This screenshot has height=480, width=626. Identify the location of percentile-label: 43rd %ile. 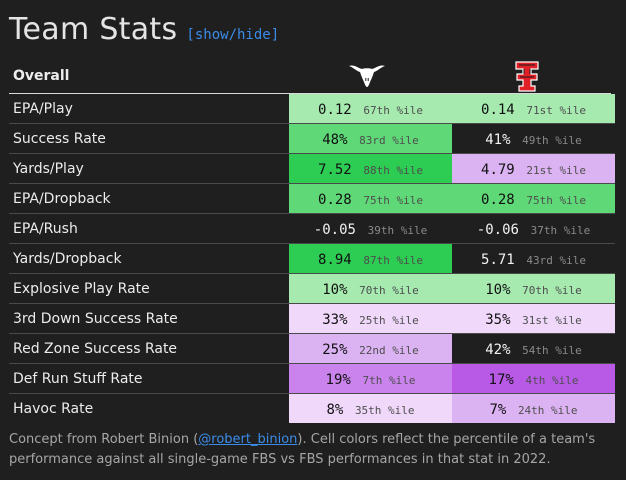
(556, 260).